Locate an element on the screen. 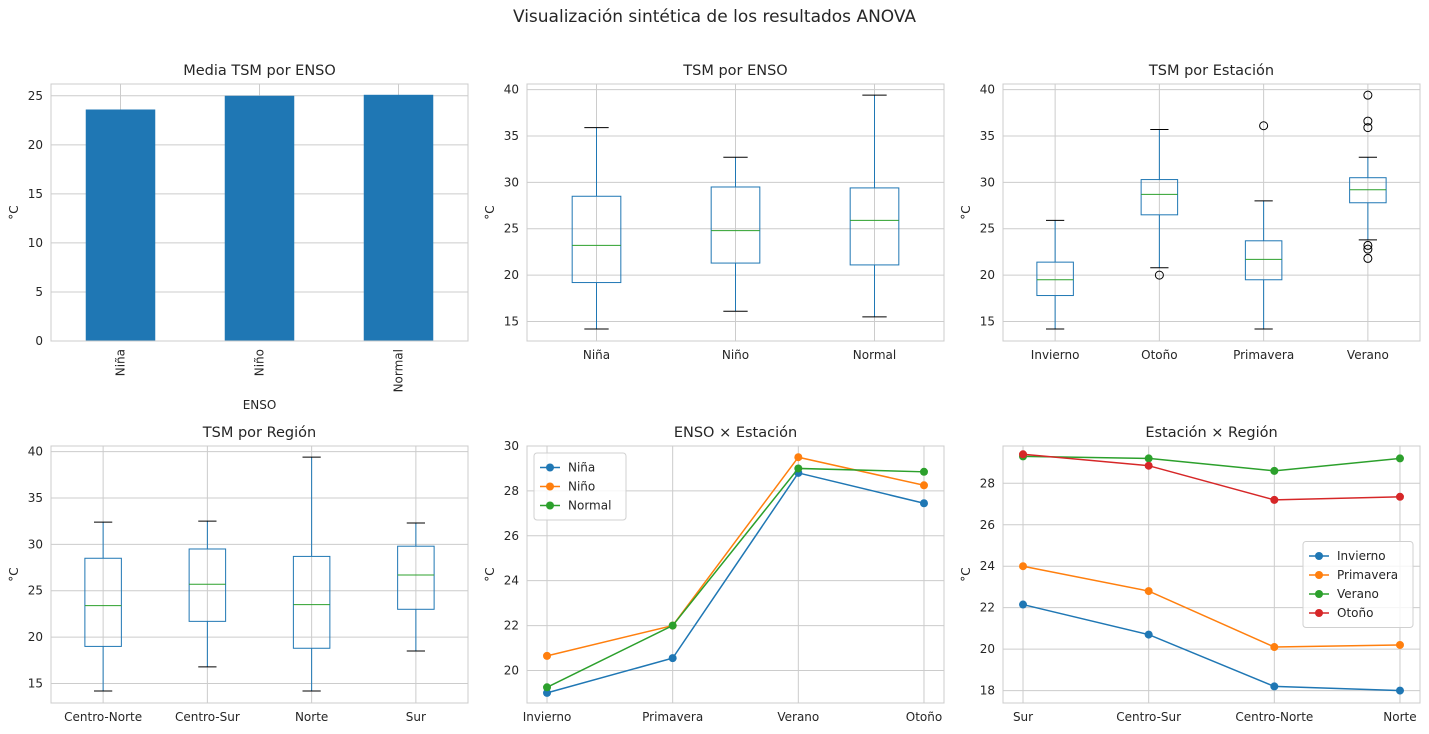 The width and height of the screenshot is (1429, 734). y-tick-label: 24 is located at coordinates (511, 581).